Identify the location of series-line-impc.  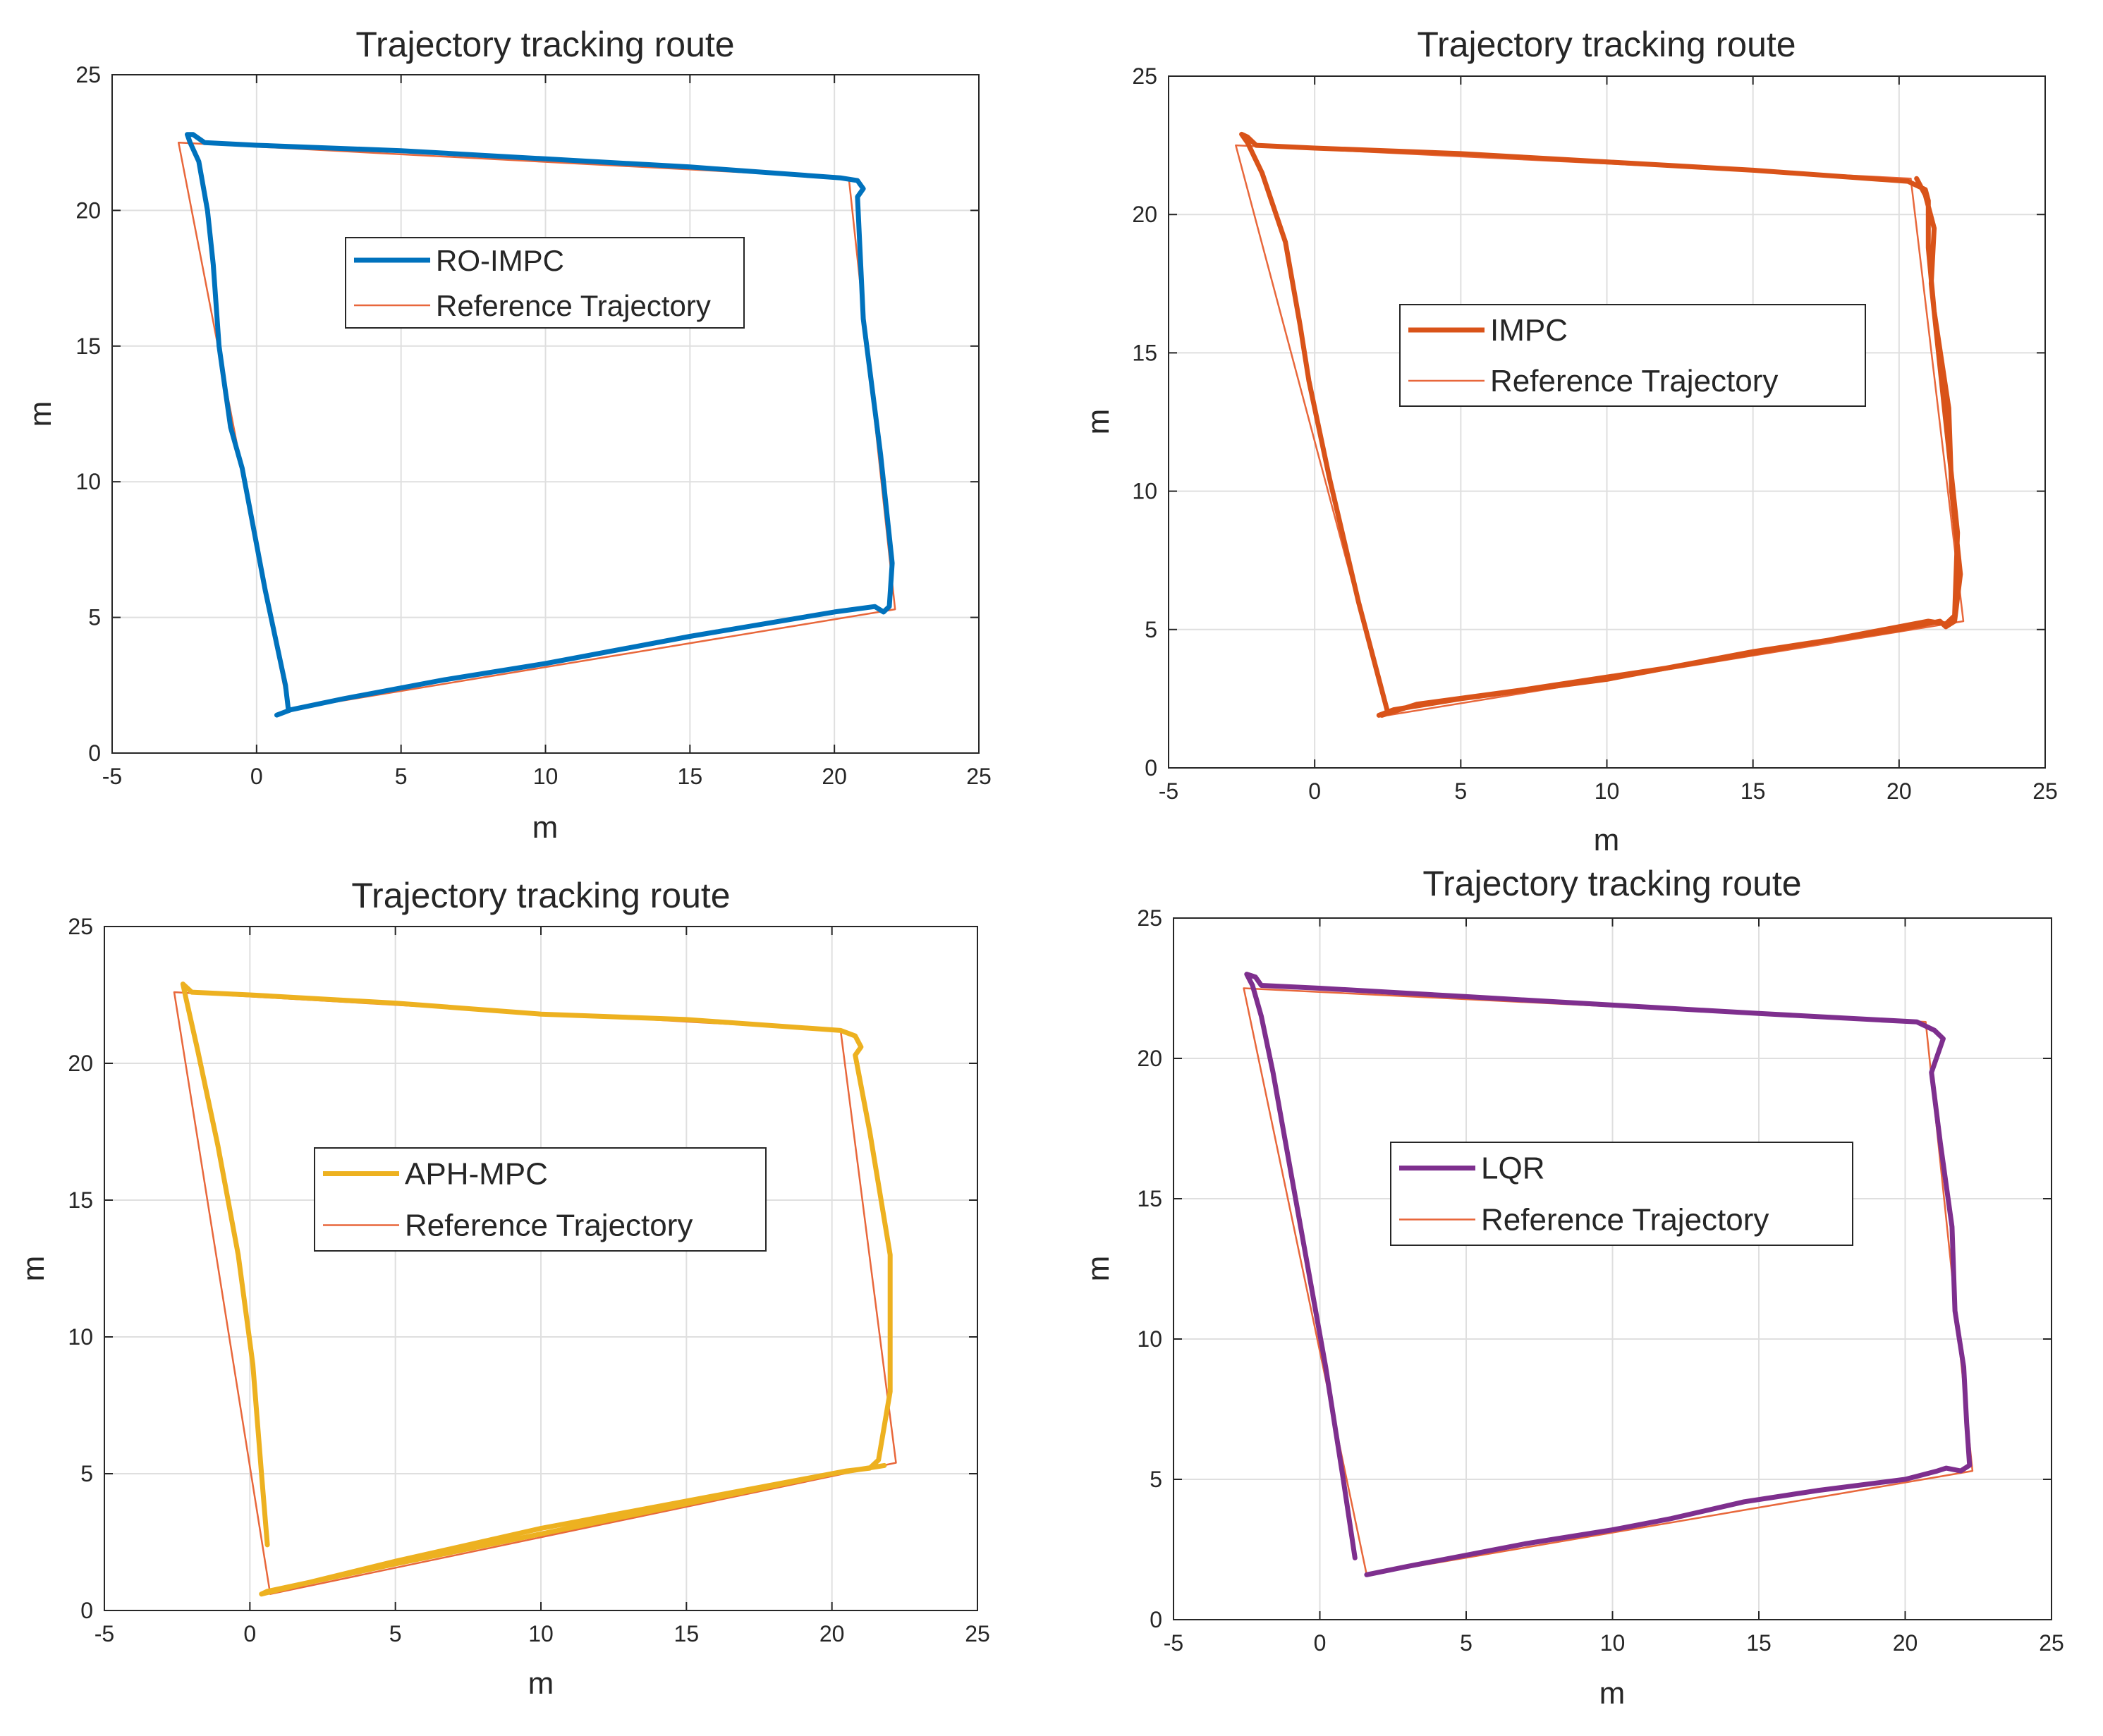
(1601, 425).